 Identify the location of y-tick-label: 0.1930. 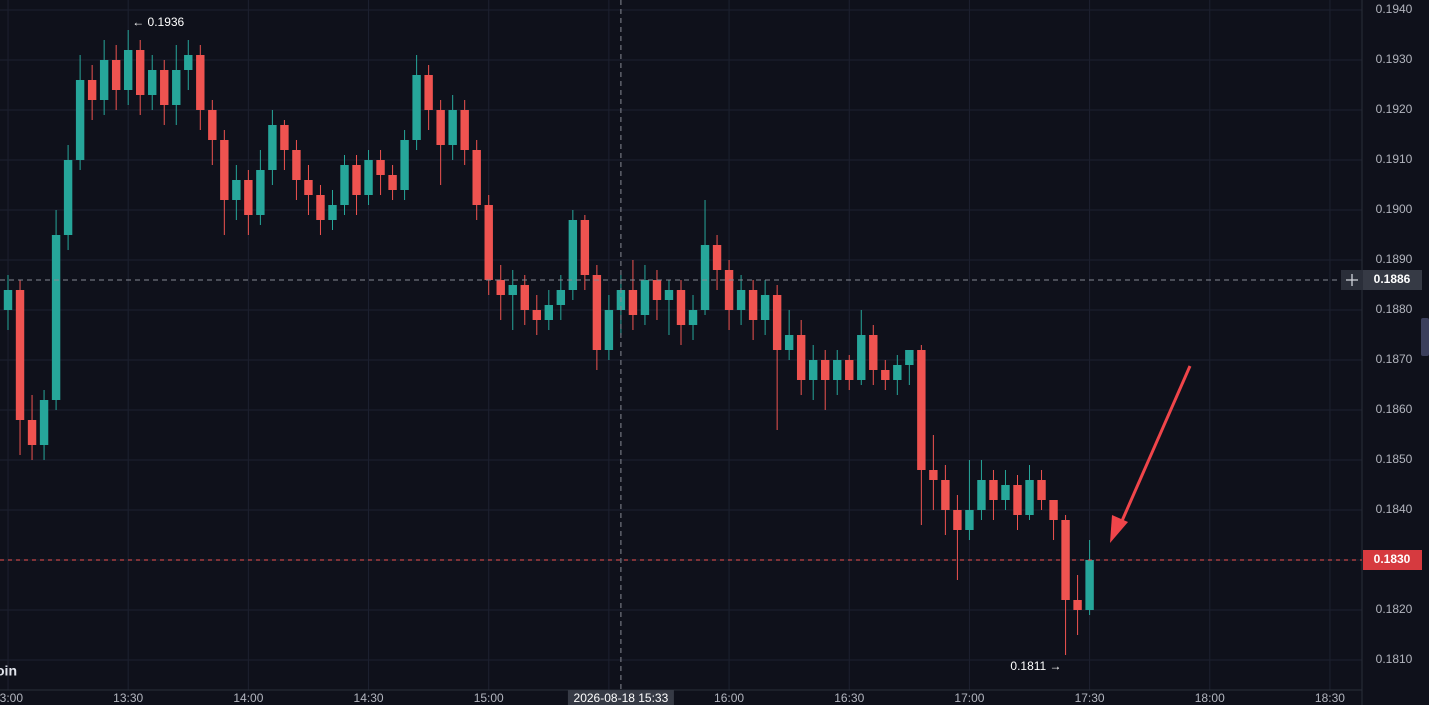
(1394, 59).